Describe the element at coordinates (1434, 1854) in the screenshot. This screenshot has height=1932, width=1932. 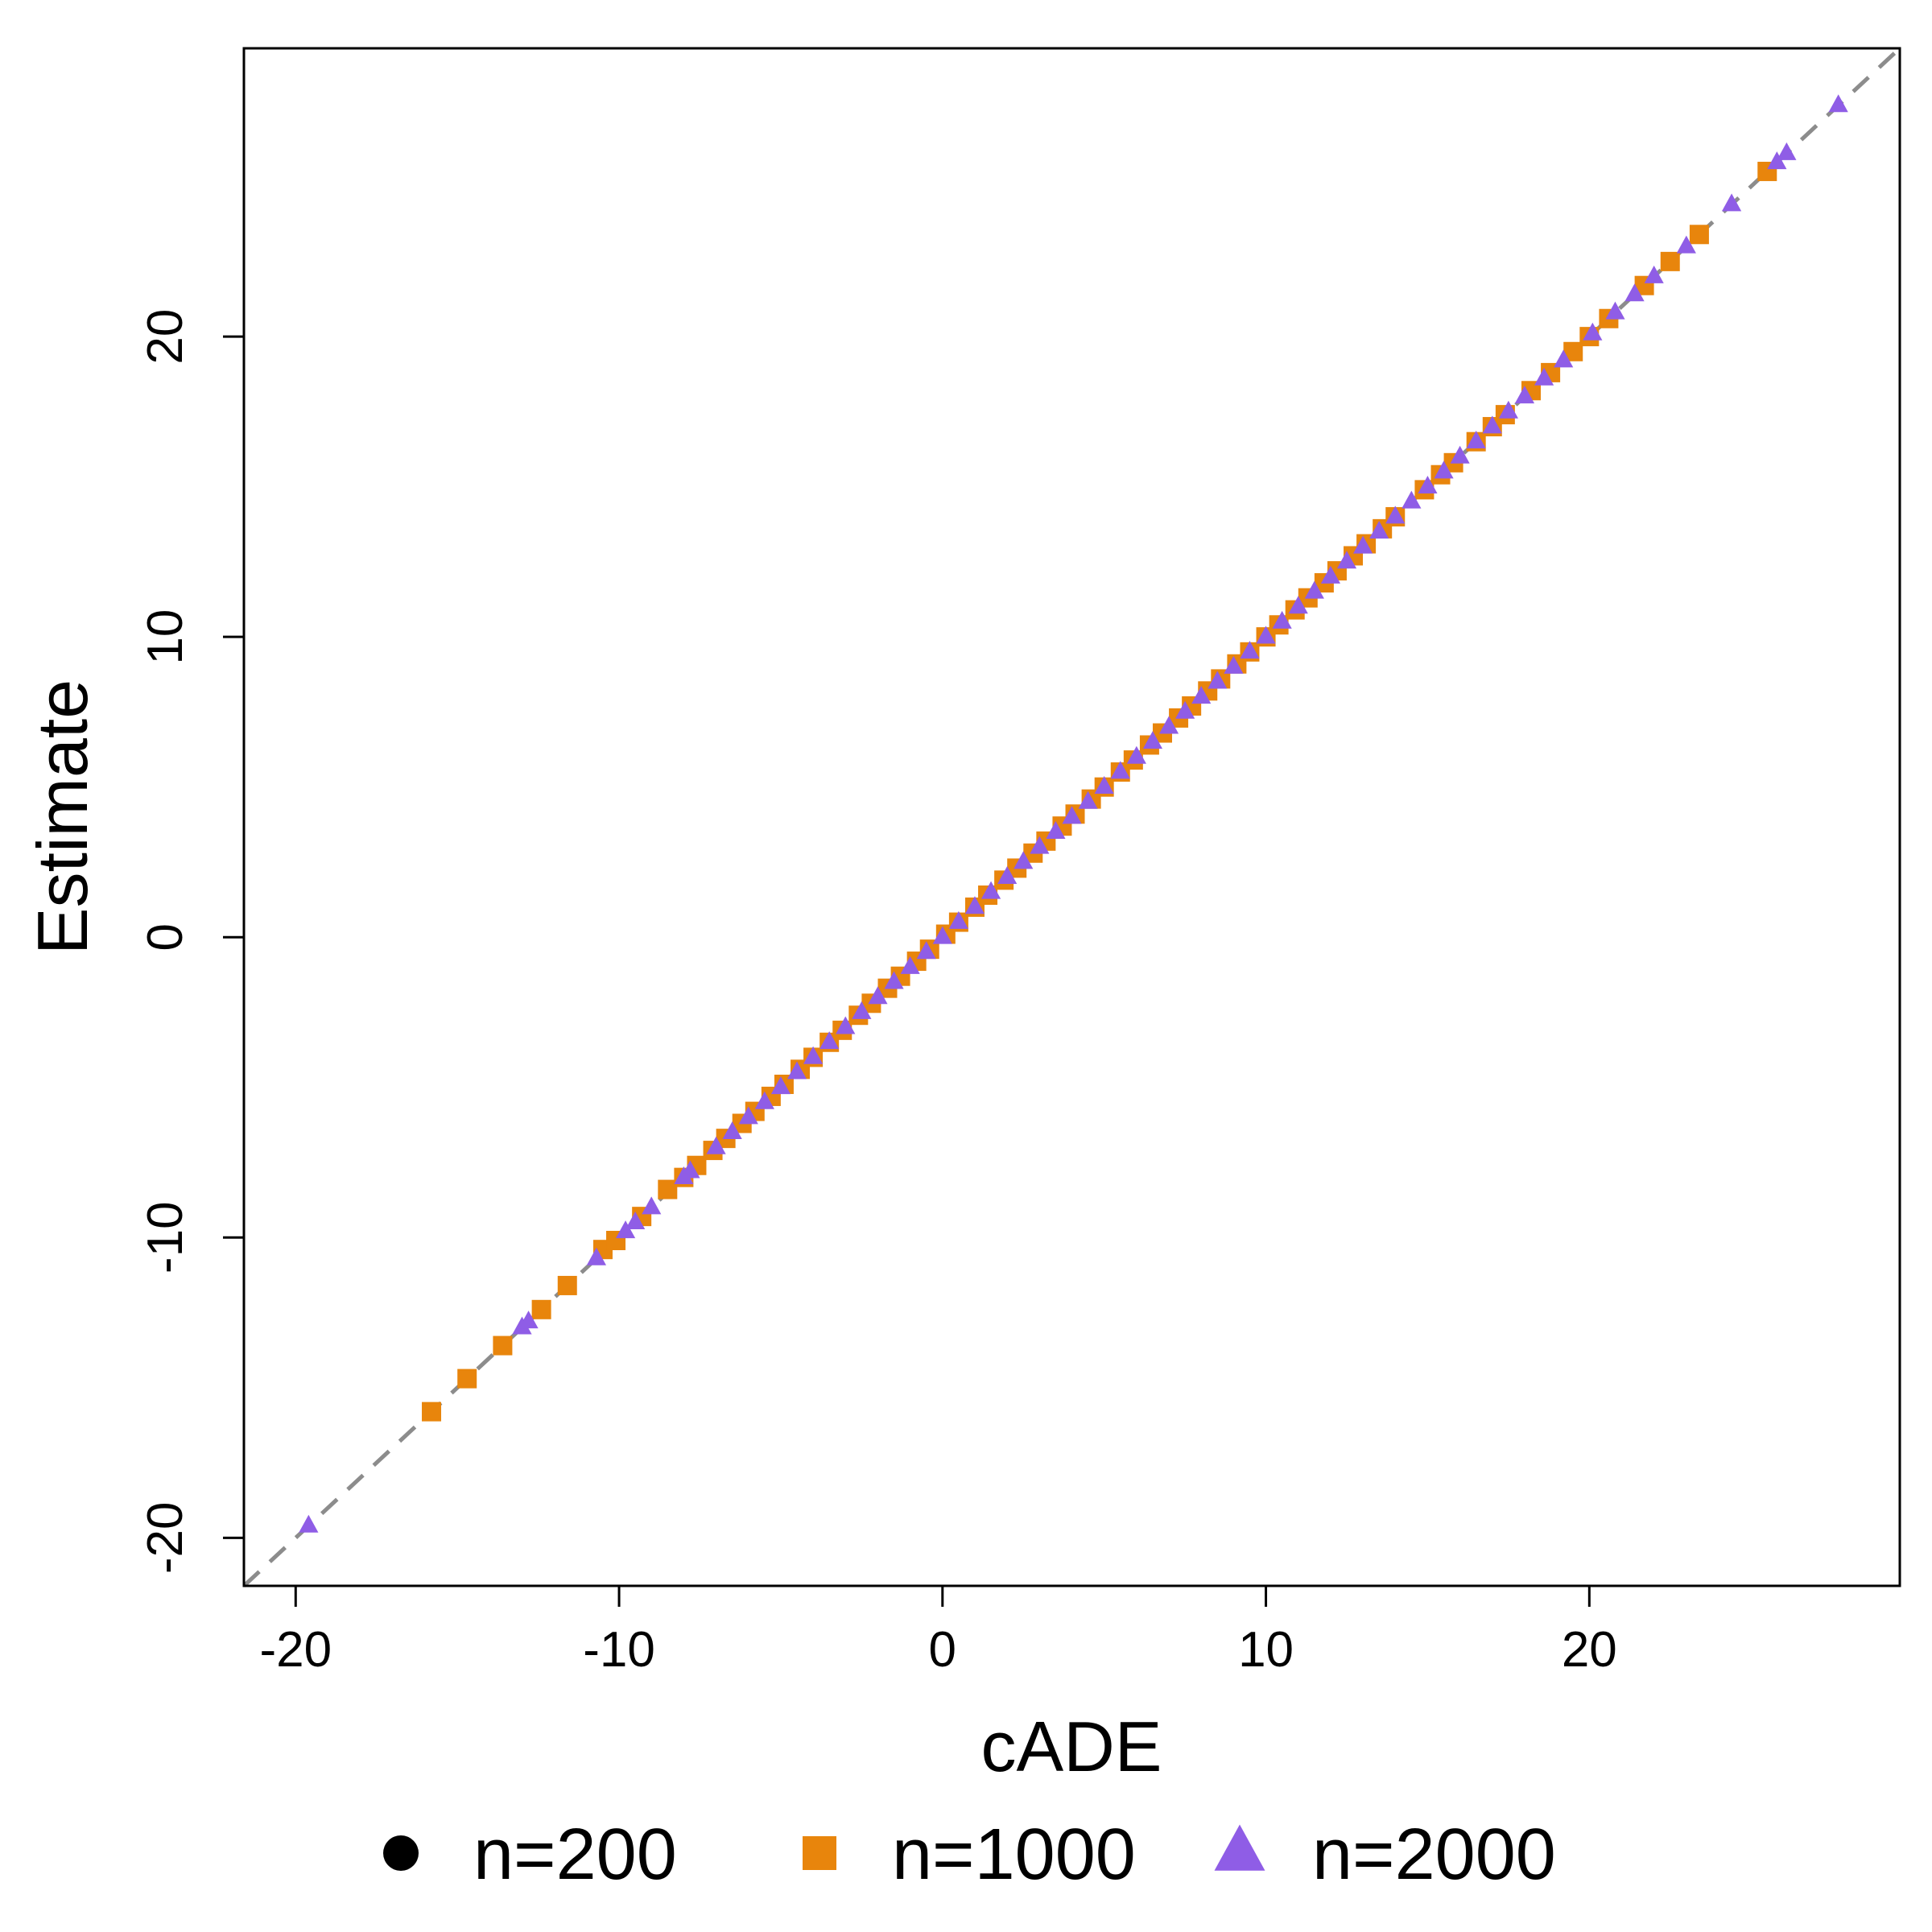
I see `legend-label: n=2000` at that location.